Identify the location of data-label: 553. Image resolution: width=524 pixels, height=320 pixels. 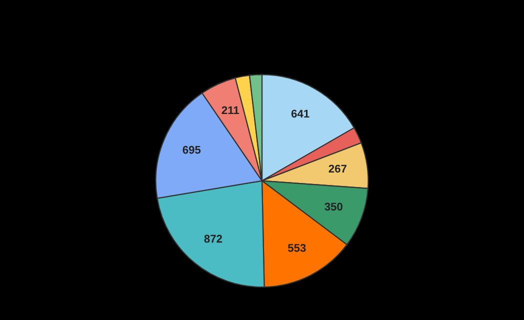
(297, 248).